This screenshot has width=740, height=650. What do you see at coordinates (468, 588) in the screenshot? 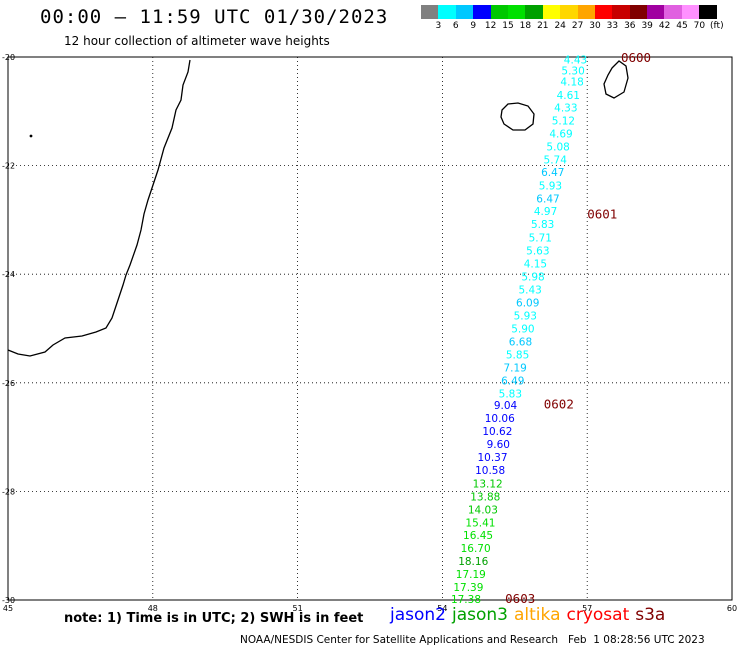
I see `wave-height-value: 17.39` at bounding box center [468, 588].